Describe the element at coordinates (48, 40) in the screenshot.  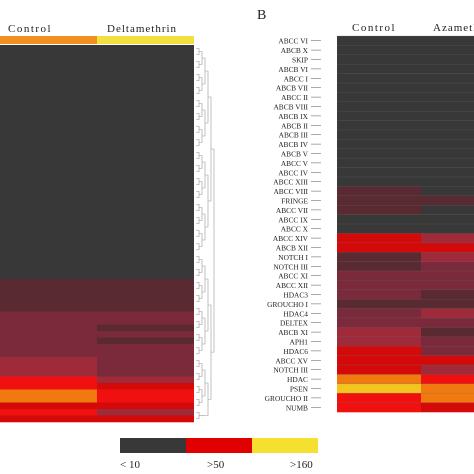
I see `panel-a-control-bar` at that location.